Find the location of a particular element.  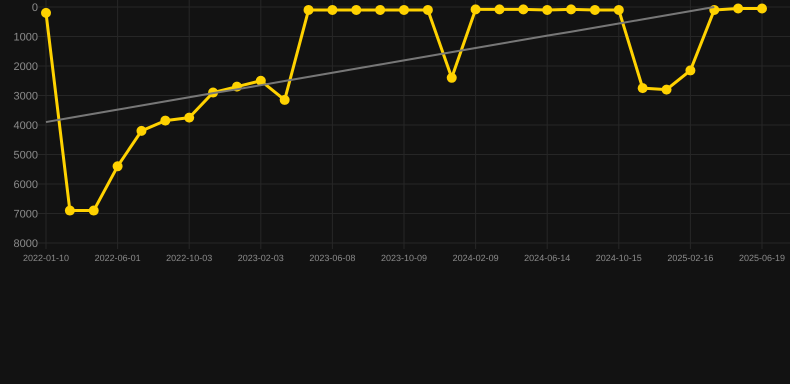

y-tick-label: 4000 is located at coordinates (26, 126).